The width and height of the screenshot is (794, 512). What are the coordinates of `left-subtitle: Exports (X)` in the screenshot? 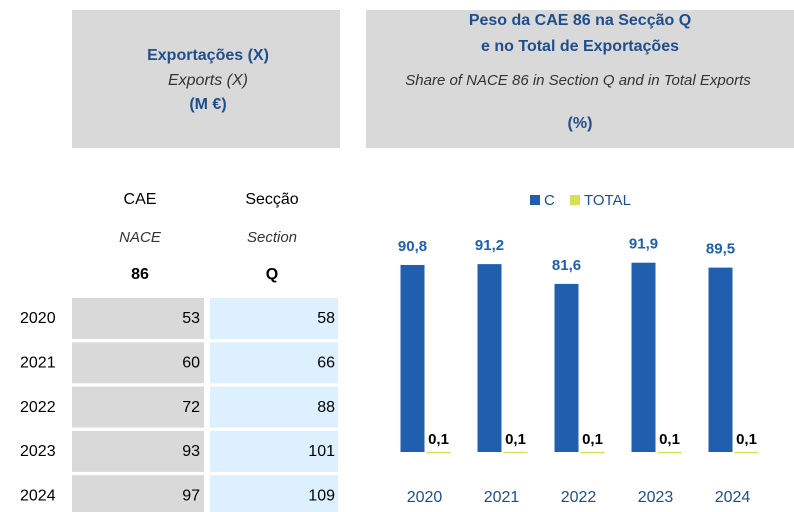 It's located at (208, 80).